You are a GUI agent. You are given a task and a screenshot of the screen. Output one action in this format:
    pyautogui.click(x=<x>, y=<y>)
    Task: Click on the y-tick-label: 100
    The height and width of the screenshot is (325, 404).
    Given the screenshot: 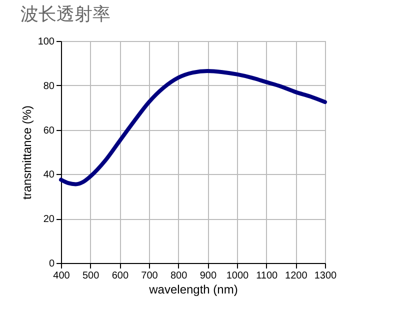 What is the action you would take?
    pyautogui.click(x=46, y=42)
    